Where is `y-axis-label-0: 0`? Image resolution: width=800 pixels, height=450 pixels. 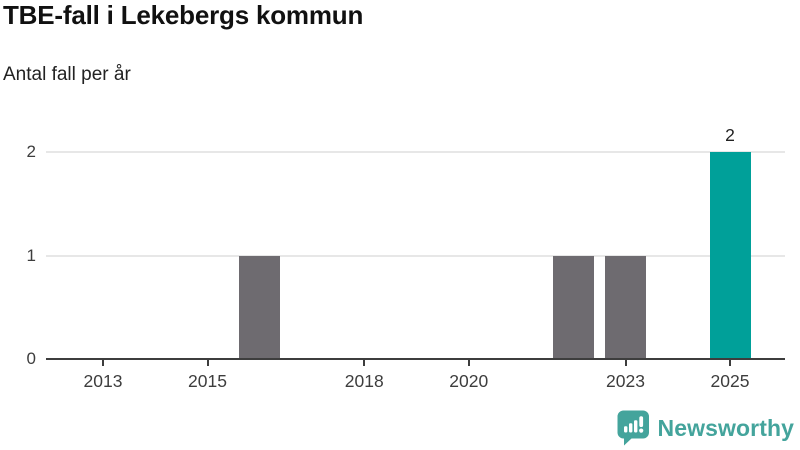 y-axis-label-0: 0 is located at coordinates (31, 358).